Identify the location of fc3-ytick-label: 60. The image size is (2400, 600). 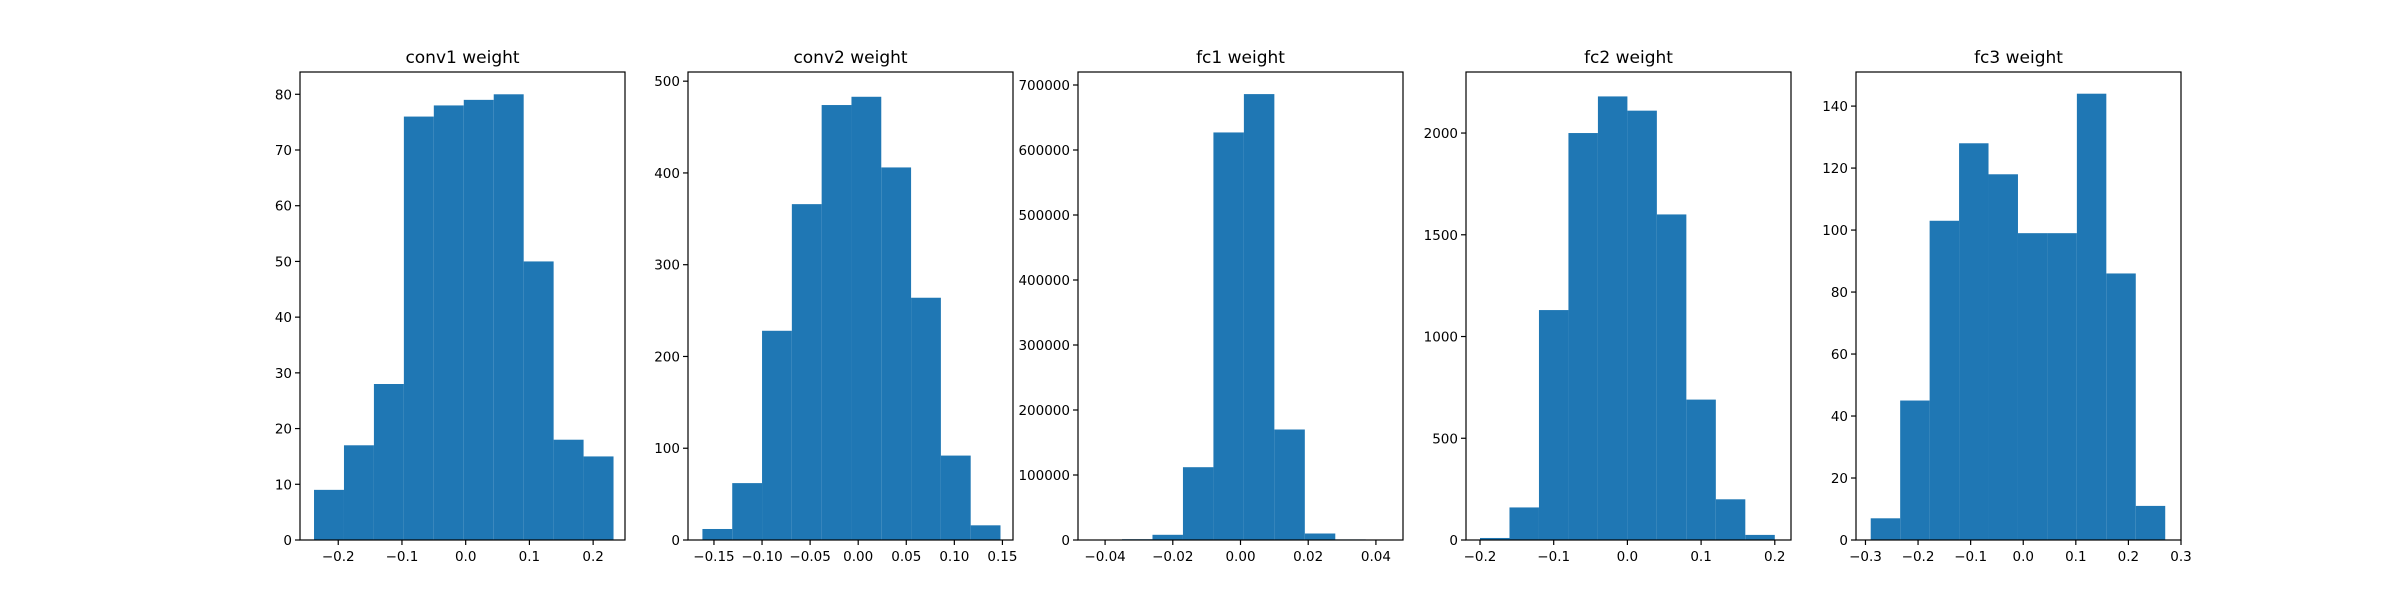
(1839, 355).